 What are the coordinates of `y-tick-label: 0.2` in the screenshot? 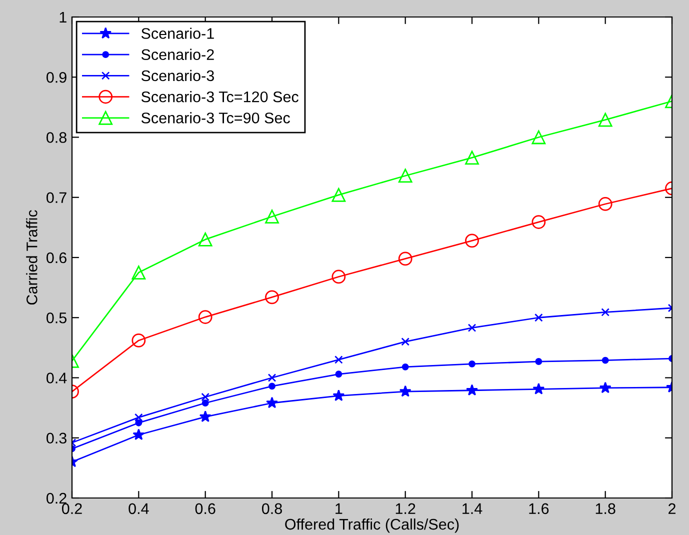 It's located at (56, 498).